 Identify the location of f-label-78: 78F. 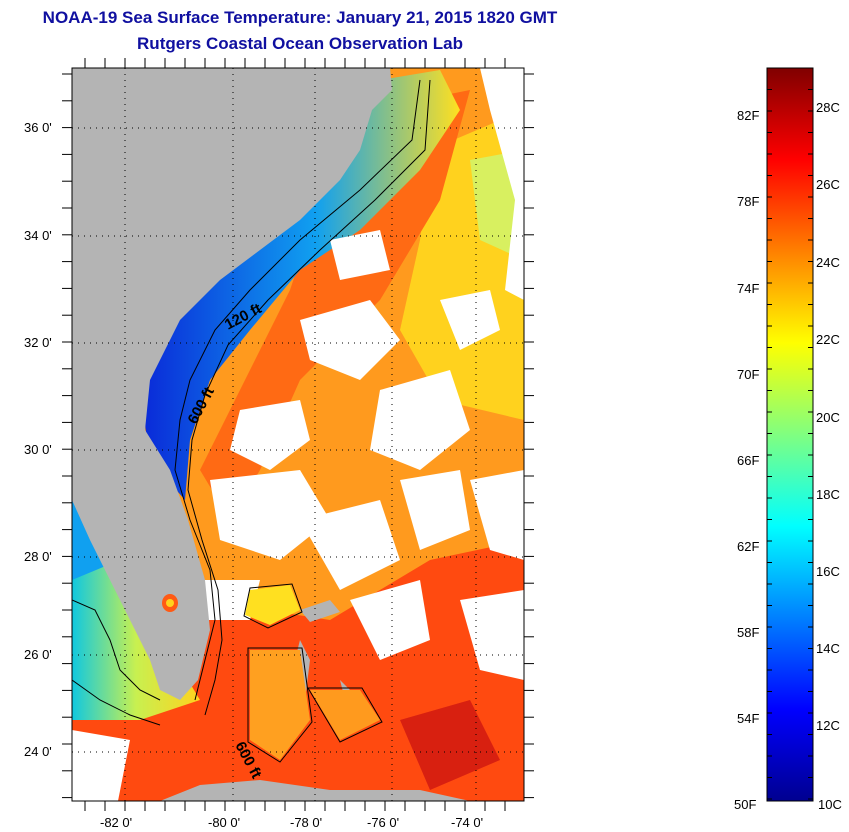
(748, 201).